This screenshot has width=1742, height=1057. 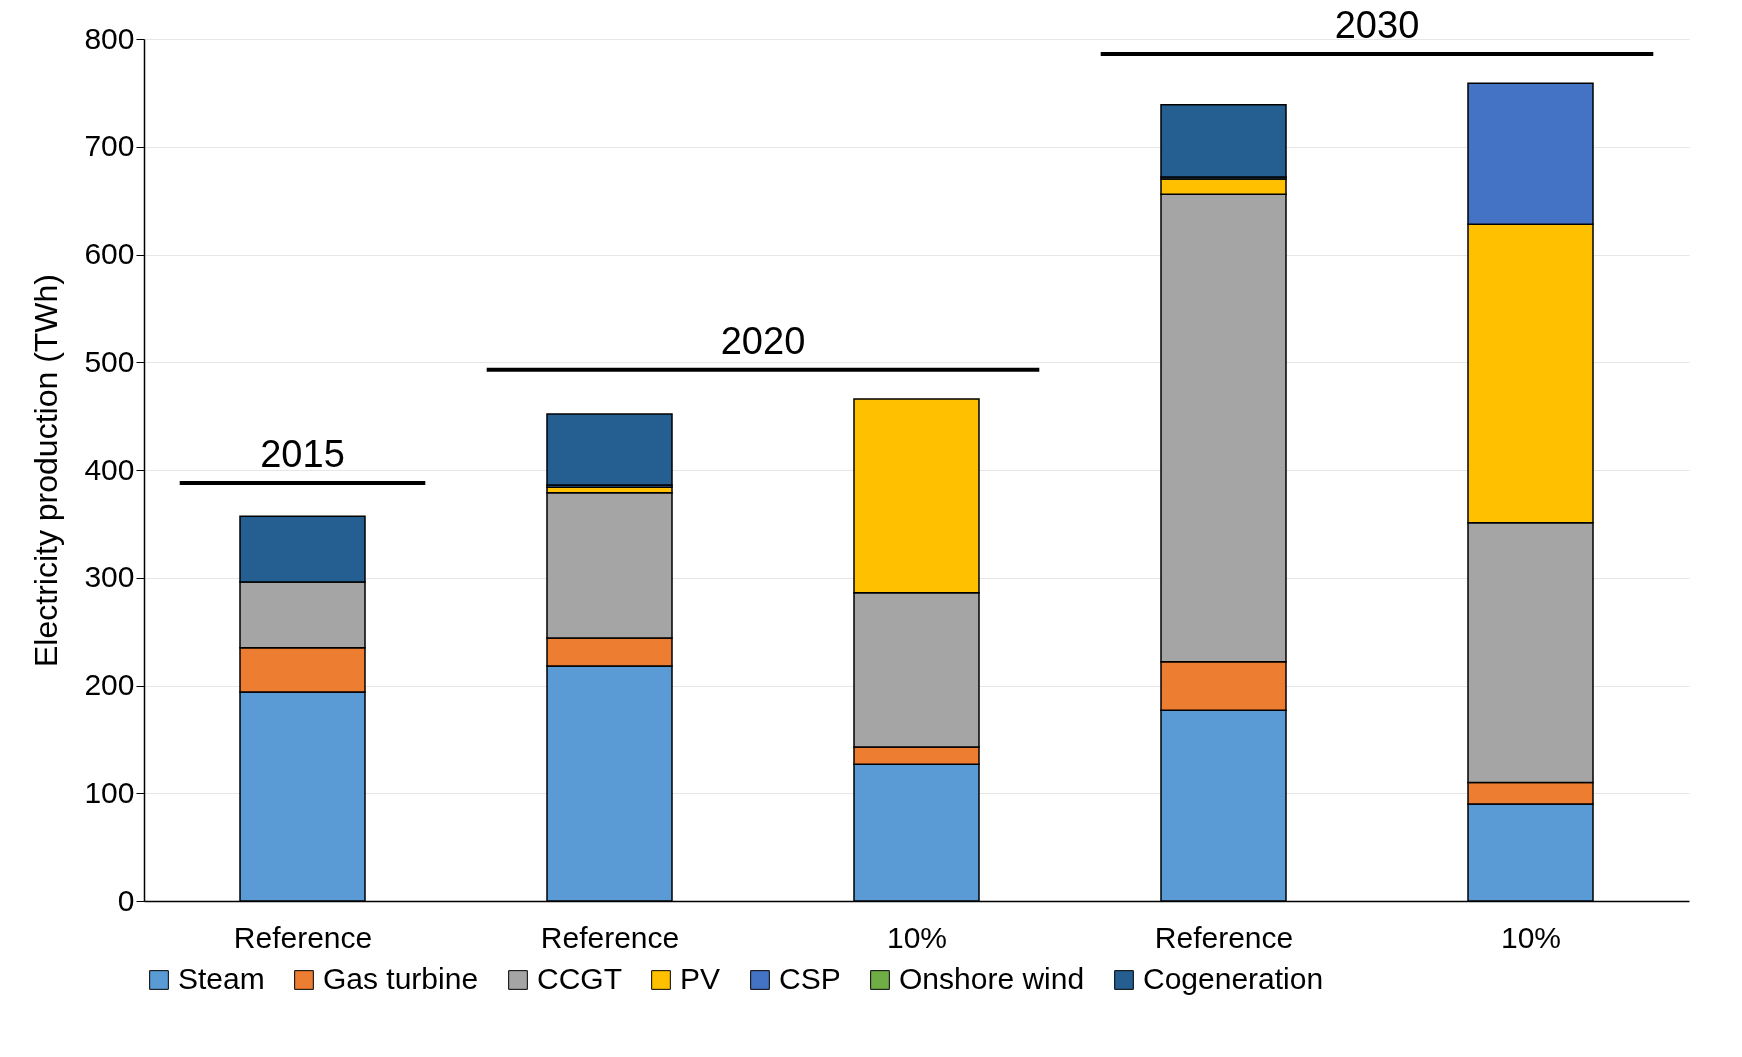 What do you see at coordinates (1233, 978) in the screenshot?
I see `legend-label: Cogeneration` at bounding box center [1233, 978].